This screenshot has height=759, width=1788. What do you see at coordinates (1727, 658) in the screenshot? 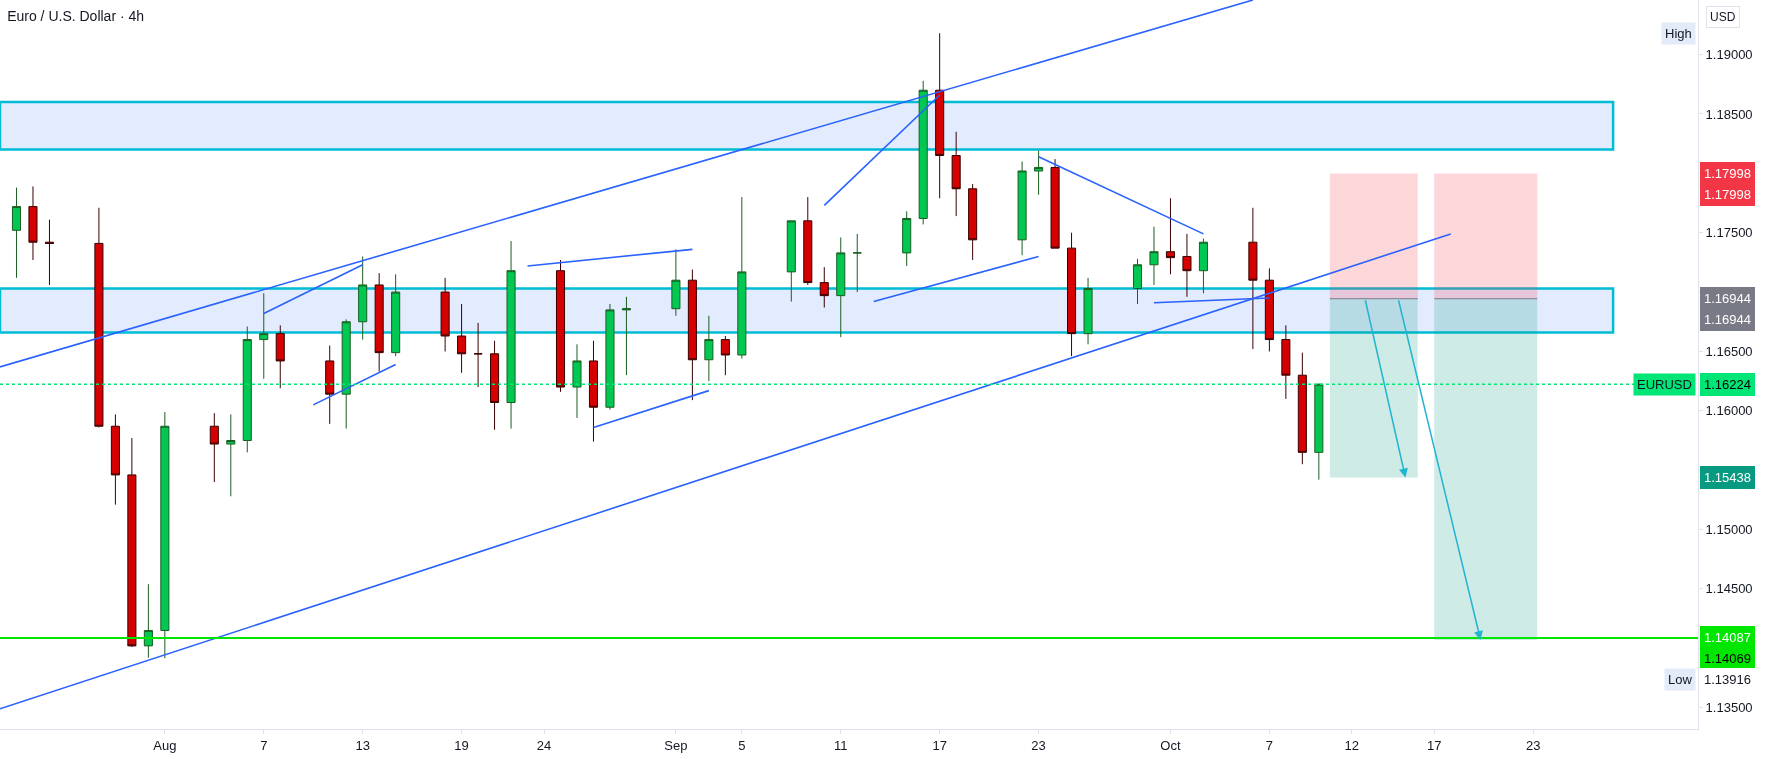
I see `text: 1.14069` at bounding box center [1727, 658].